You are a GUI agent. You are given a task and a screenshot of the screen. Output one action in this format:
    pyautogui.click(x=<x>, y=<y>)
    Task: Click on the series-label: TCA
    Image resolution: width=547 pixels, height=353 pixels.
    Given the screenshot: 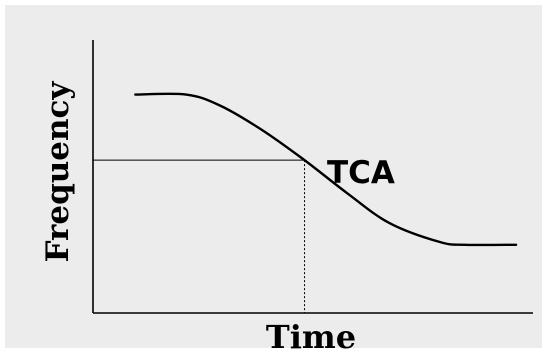 What is the action you would take?
    pyautogui.click(x=361, y=173)
    